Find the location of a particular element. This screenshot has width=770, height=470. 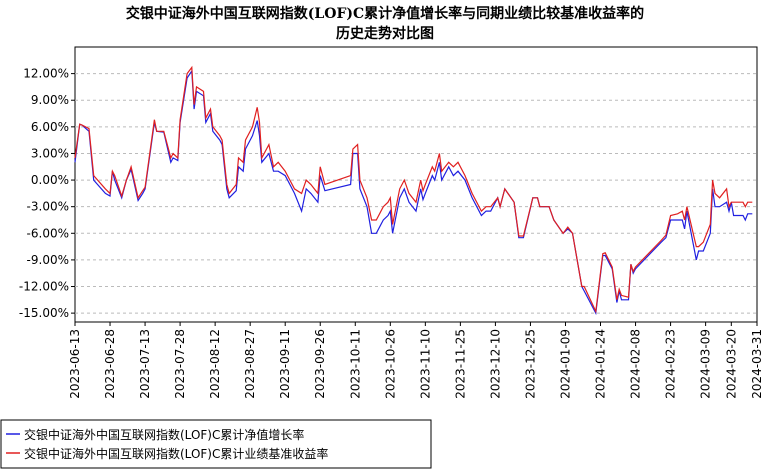

y-tick-label: -12.00% is located at coordinates (44, 287).